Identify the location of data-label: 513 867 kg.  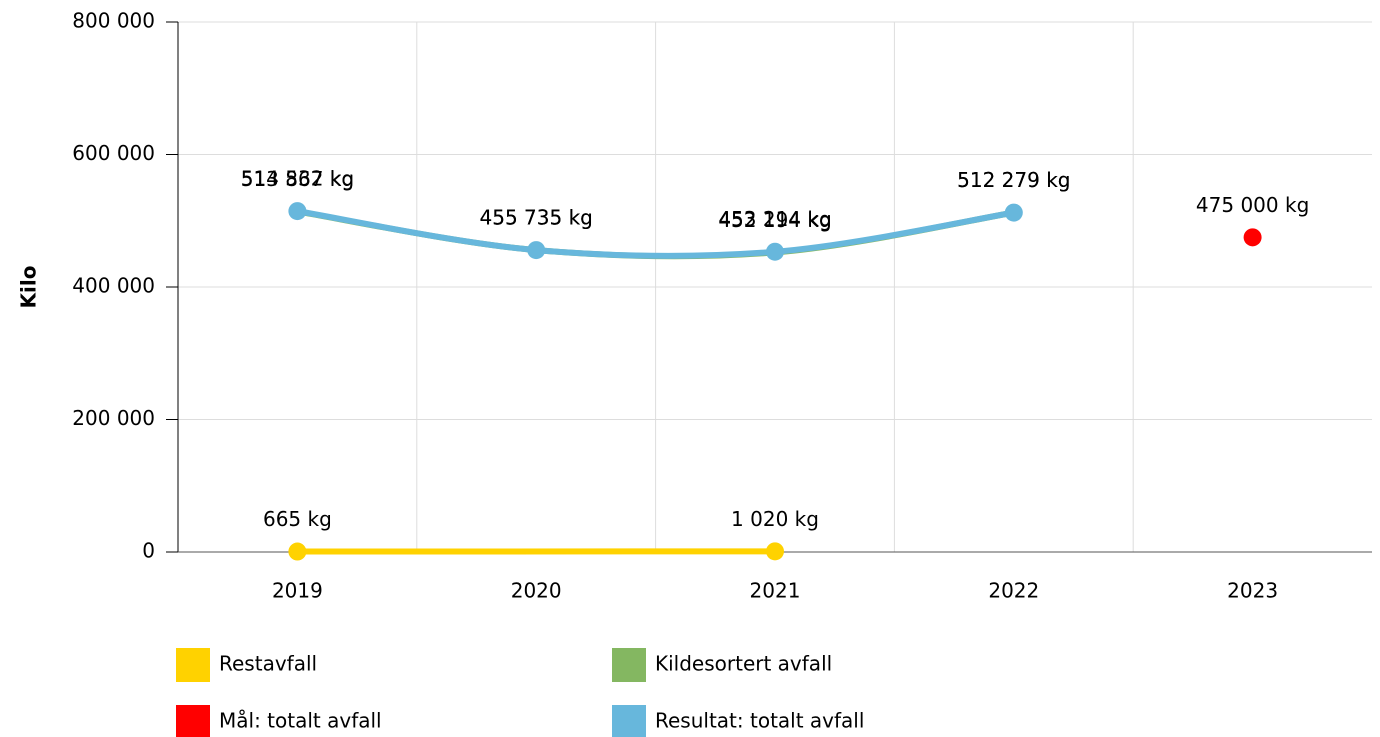
(297, 179).